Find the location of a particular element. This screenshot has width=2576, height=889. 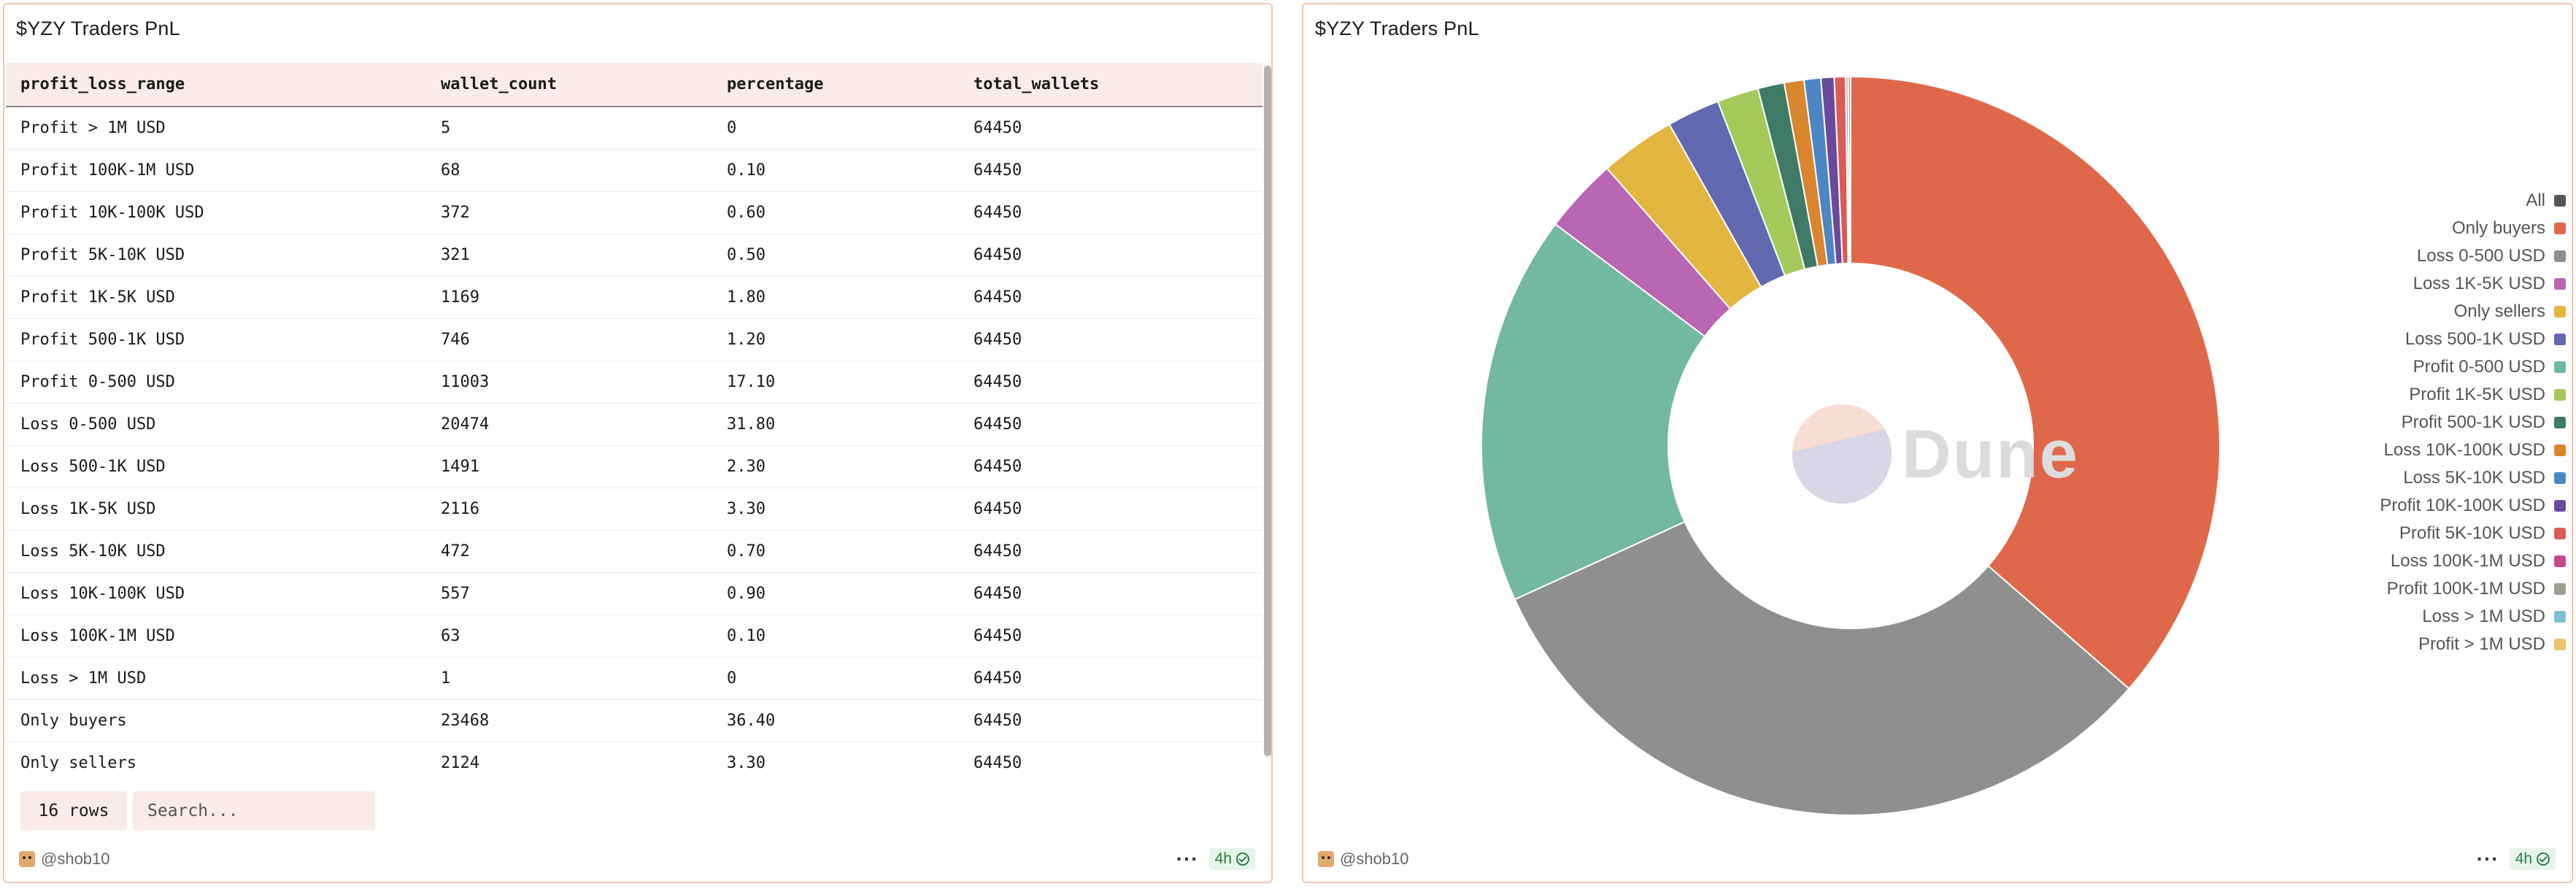

table-cell: 0.70 is located at coordinates (836, 551).